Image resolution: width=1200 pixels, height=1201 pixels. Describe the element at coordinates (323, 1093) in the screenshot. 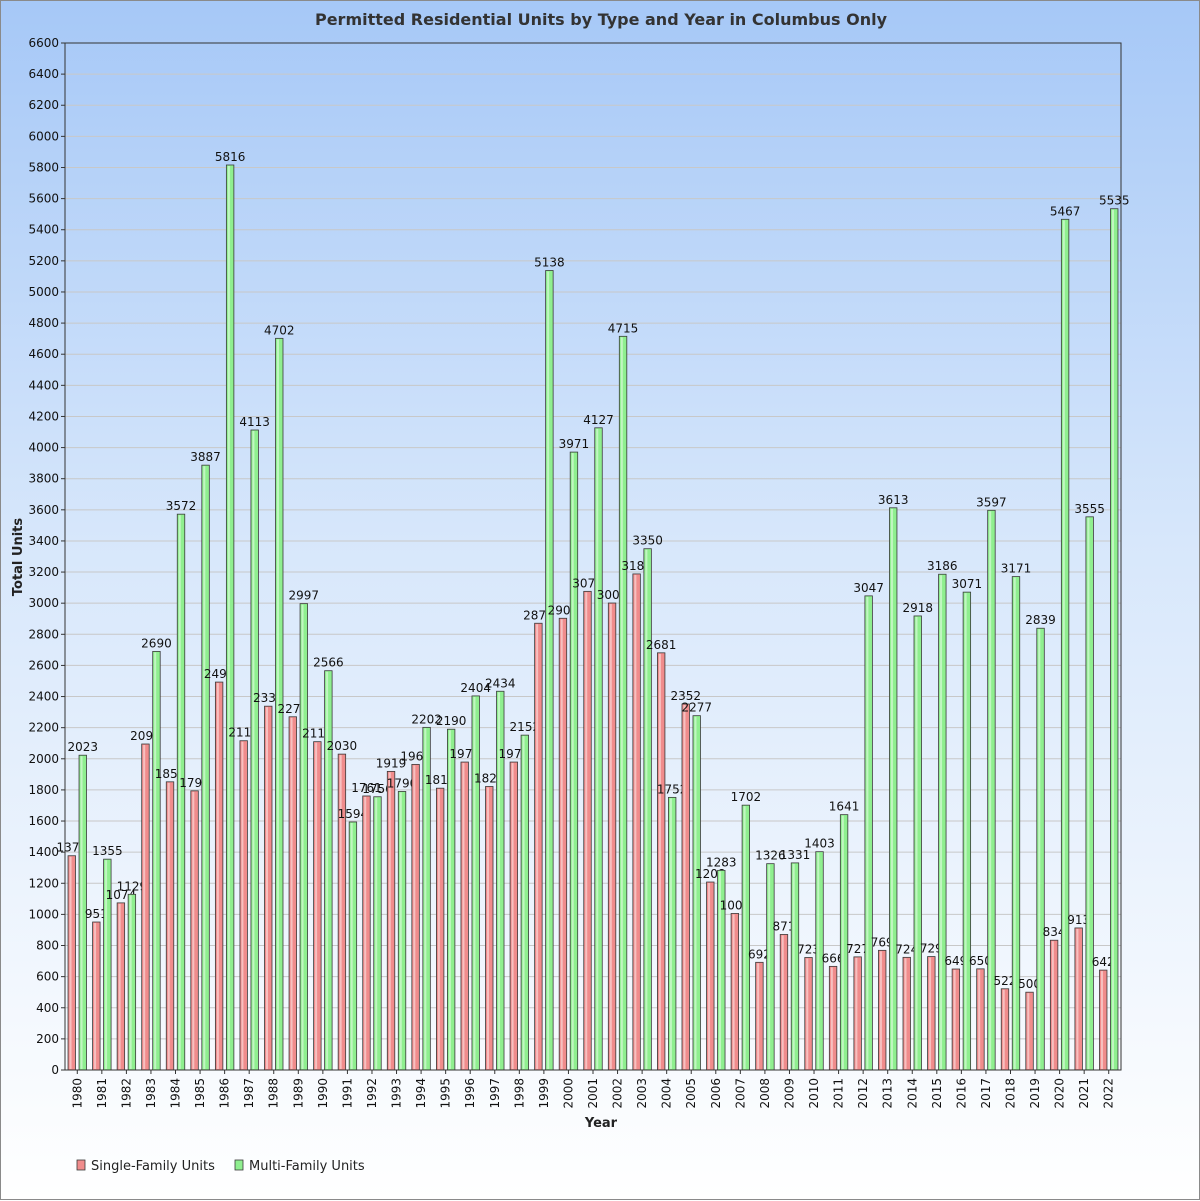

I see `x-tick-label: 1990` at that location.